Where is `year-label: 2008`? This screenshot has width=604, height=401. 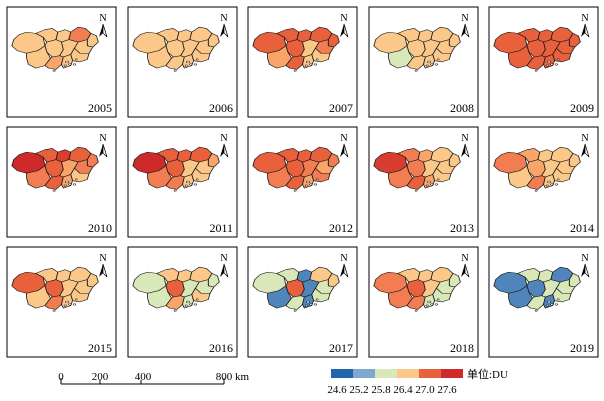
year-label: 2008 is located at coordinates (462, 108).